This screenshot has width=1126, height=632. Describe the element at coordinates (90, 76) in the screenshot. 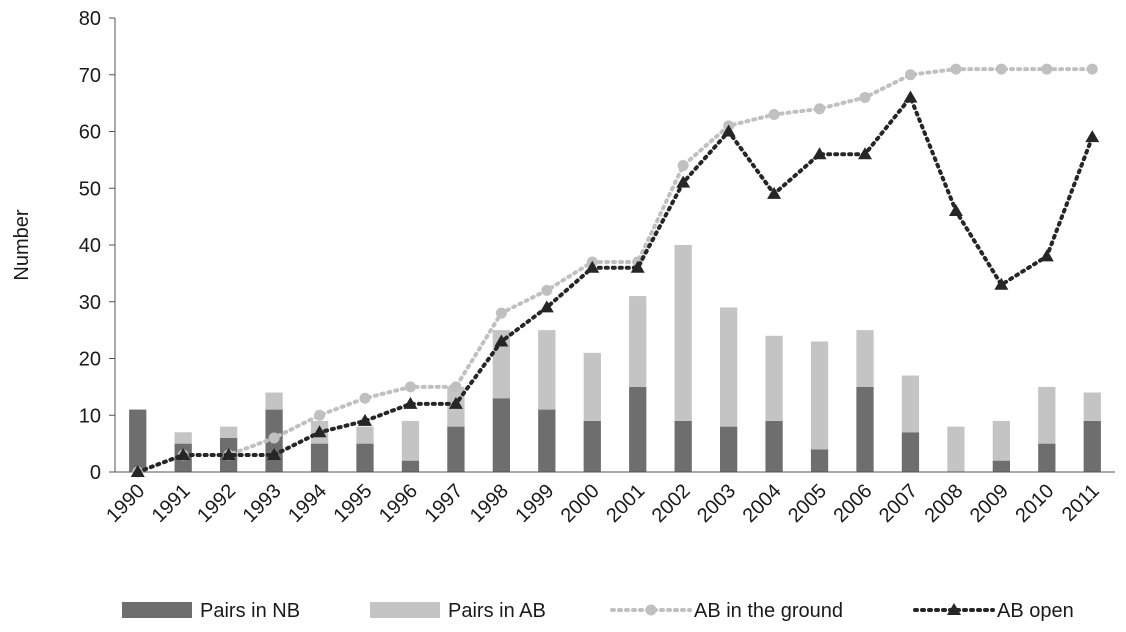

I see `y-tick-label: 70` at that location.